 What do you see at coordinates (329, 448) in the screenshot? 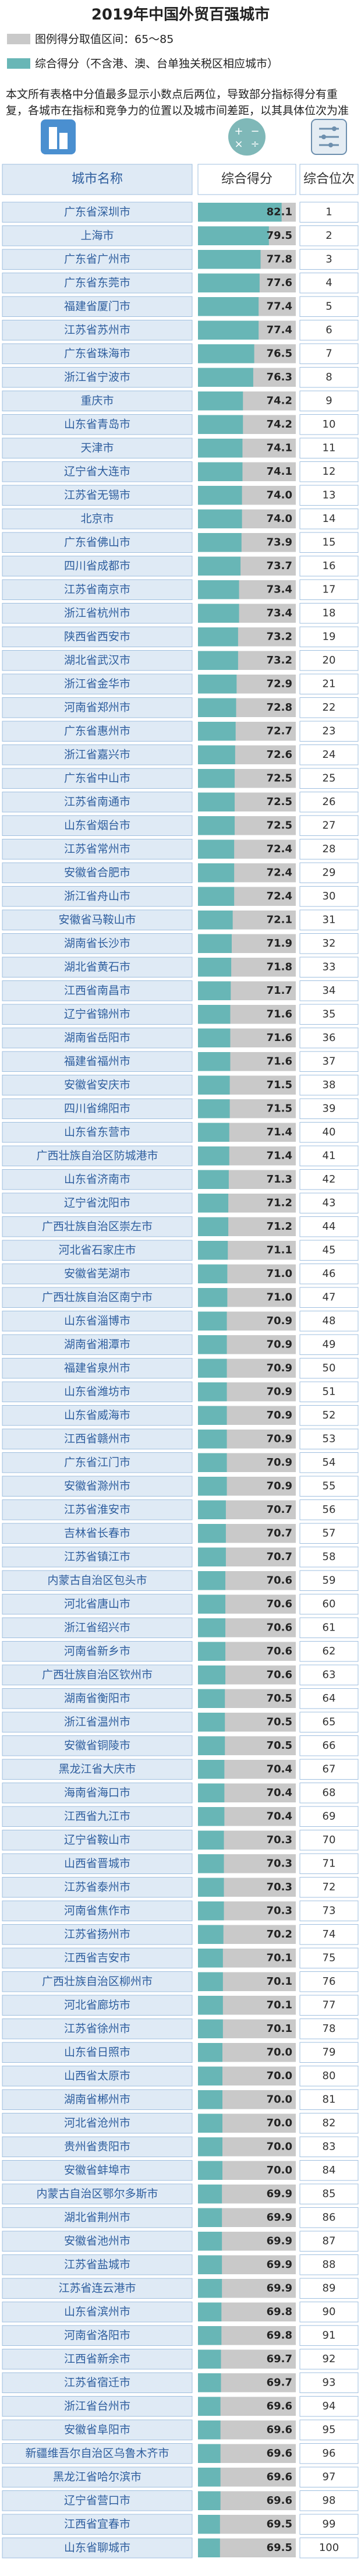
I see `rank: 11` at bounding box center [329, 448].